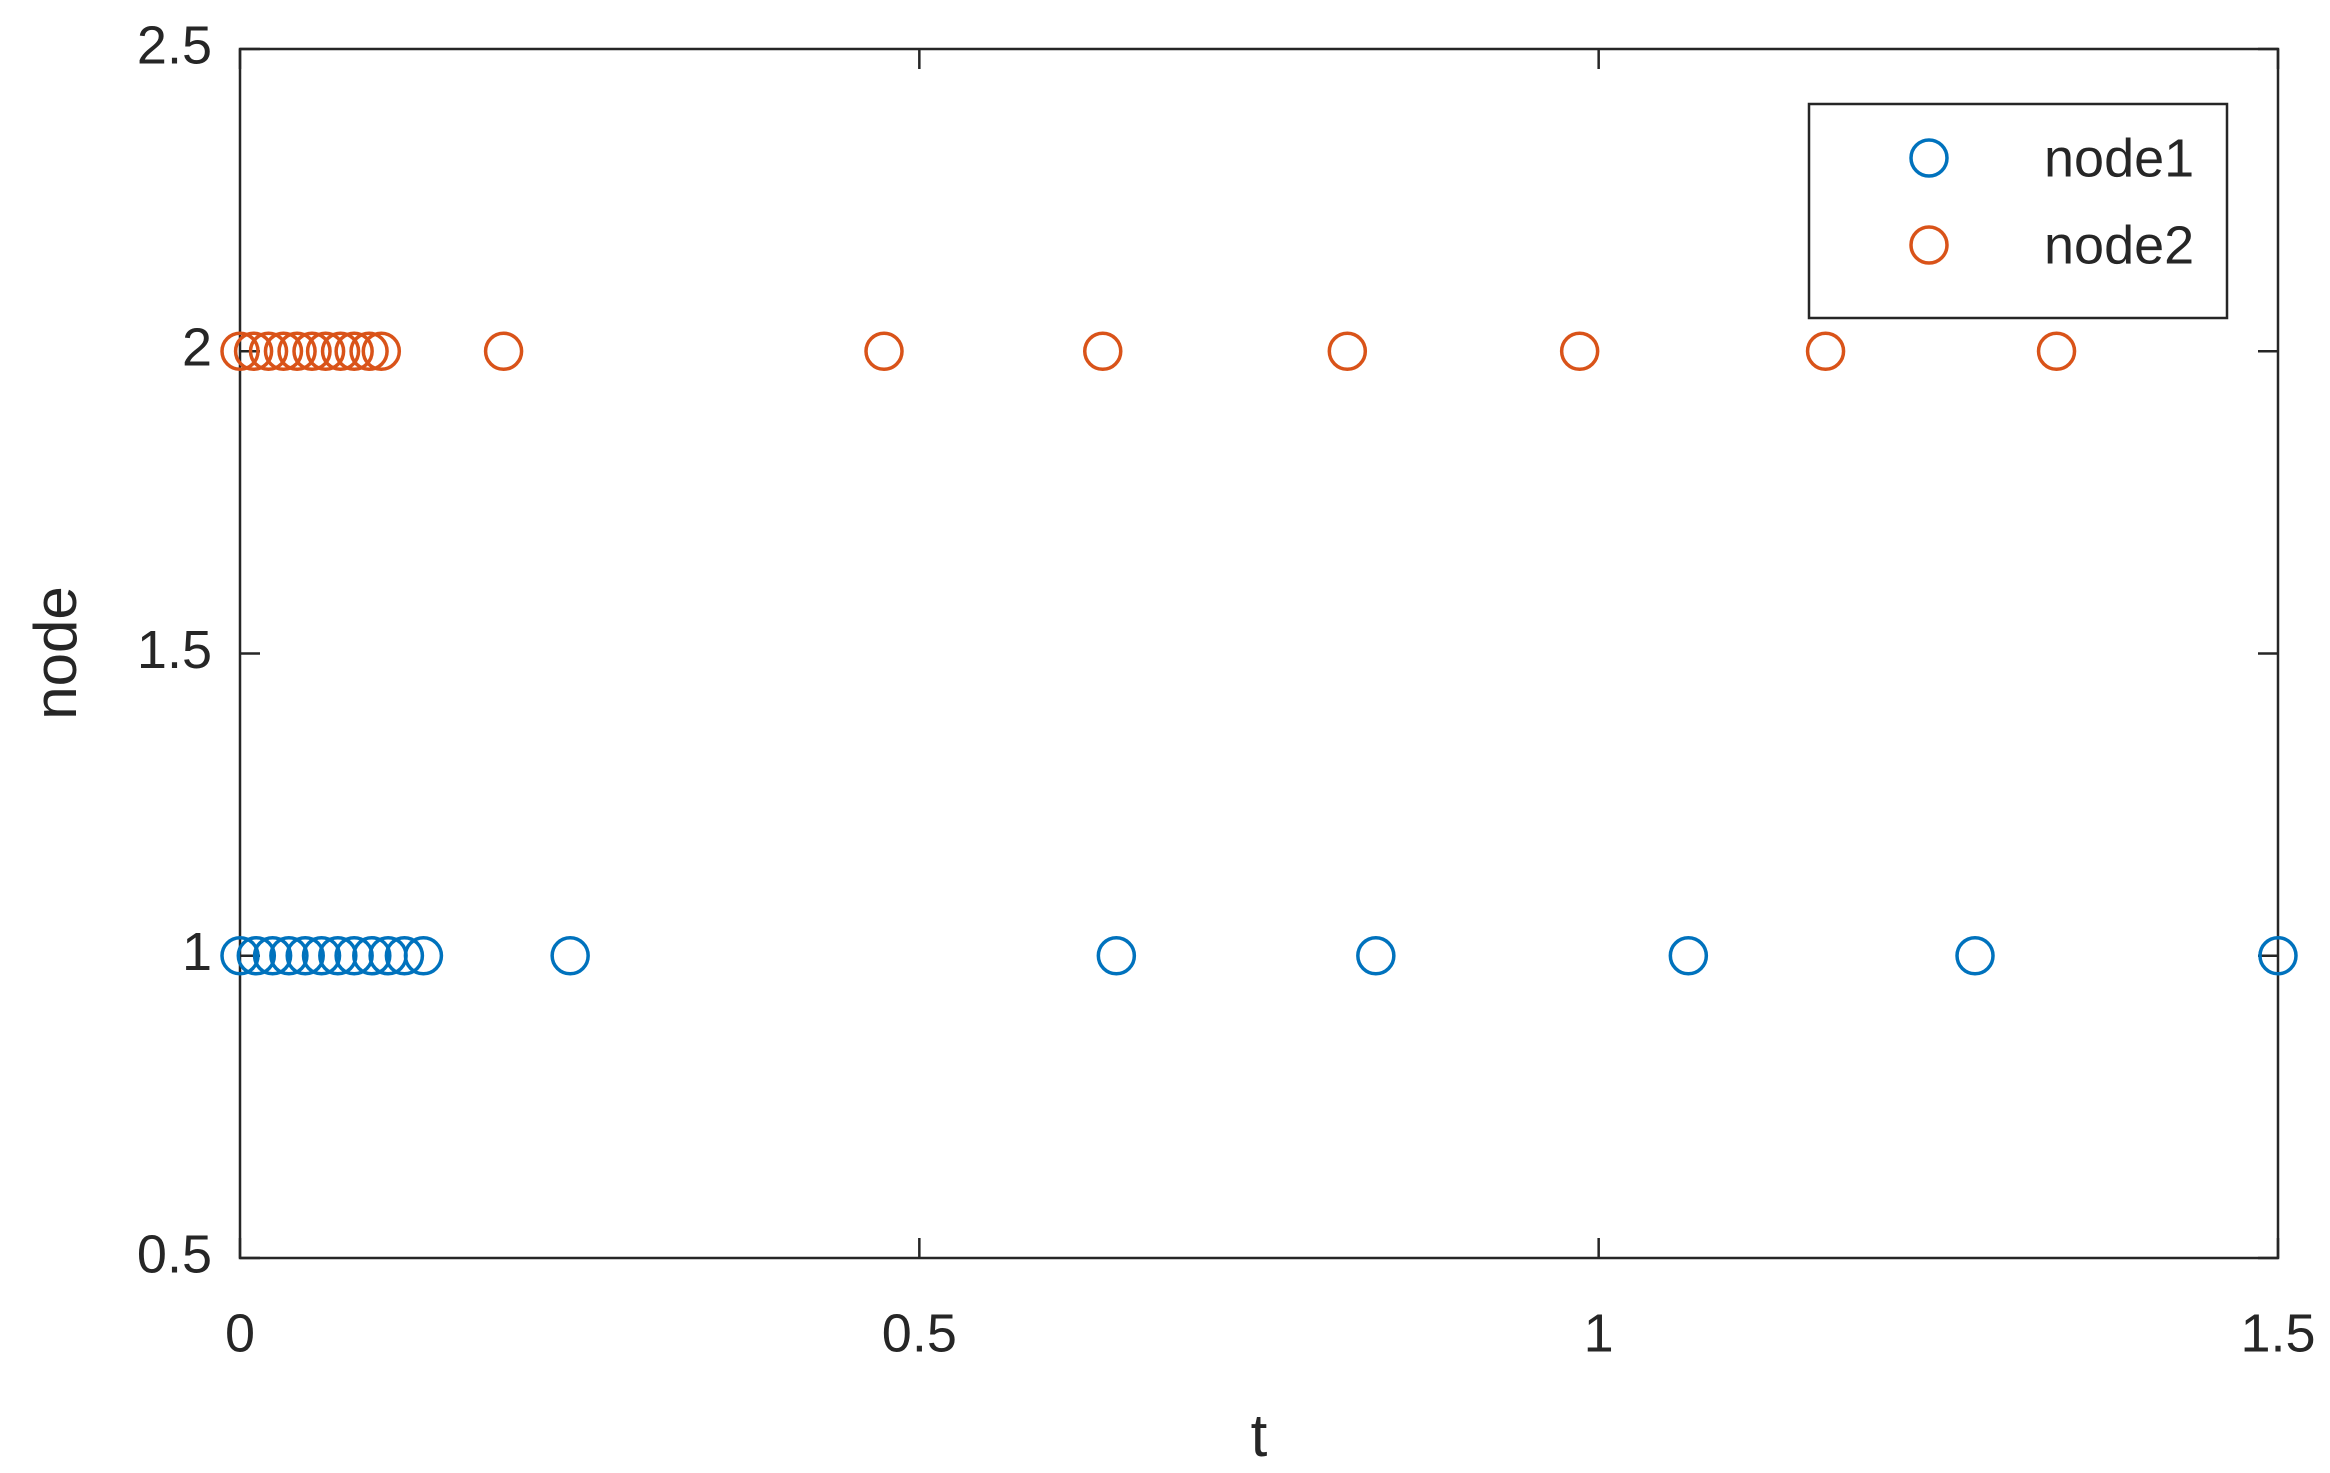 The width and height of the screenshot is (2330, 1473). Describe the element at coordinates (2018, 211) in the screenshot. I see `legend-box` at that location.